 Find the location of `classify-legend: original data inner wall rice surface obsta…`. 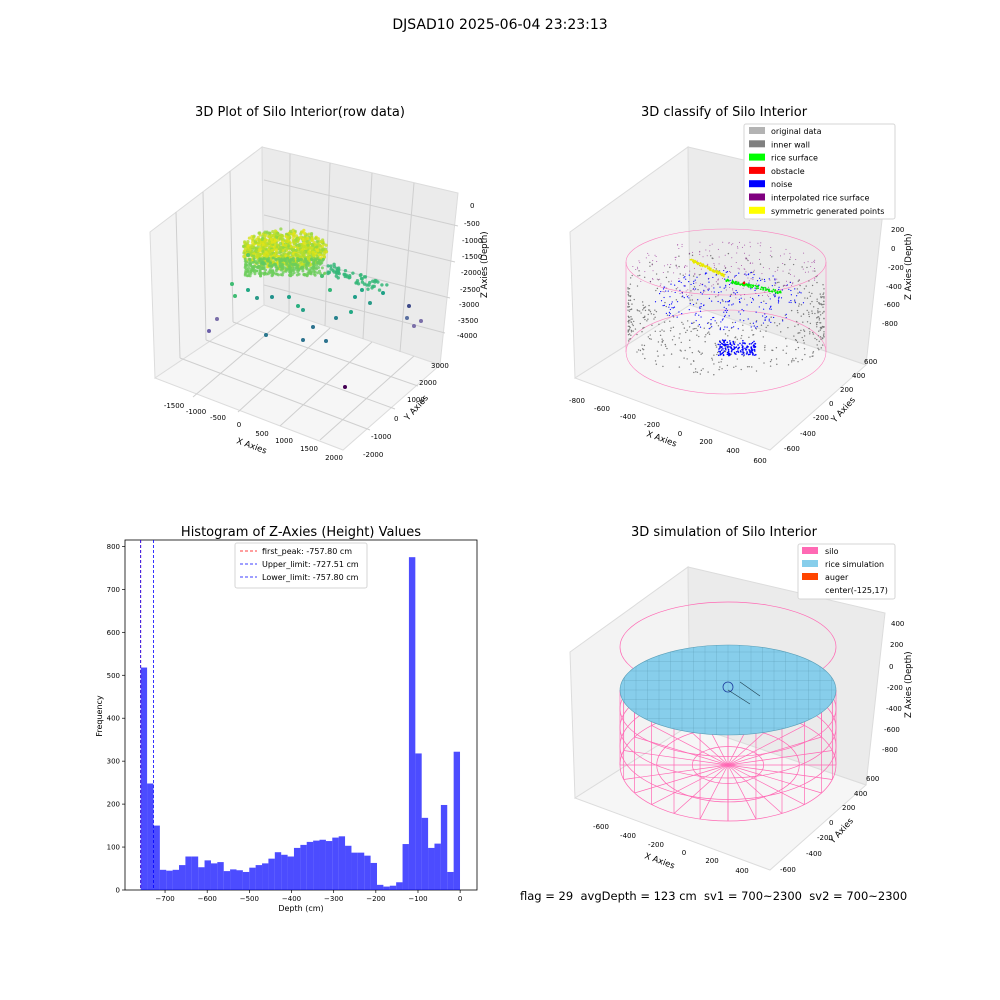

classify-legend: original data inner wall rice surface obsta… is located at coordinates (819, 171).